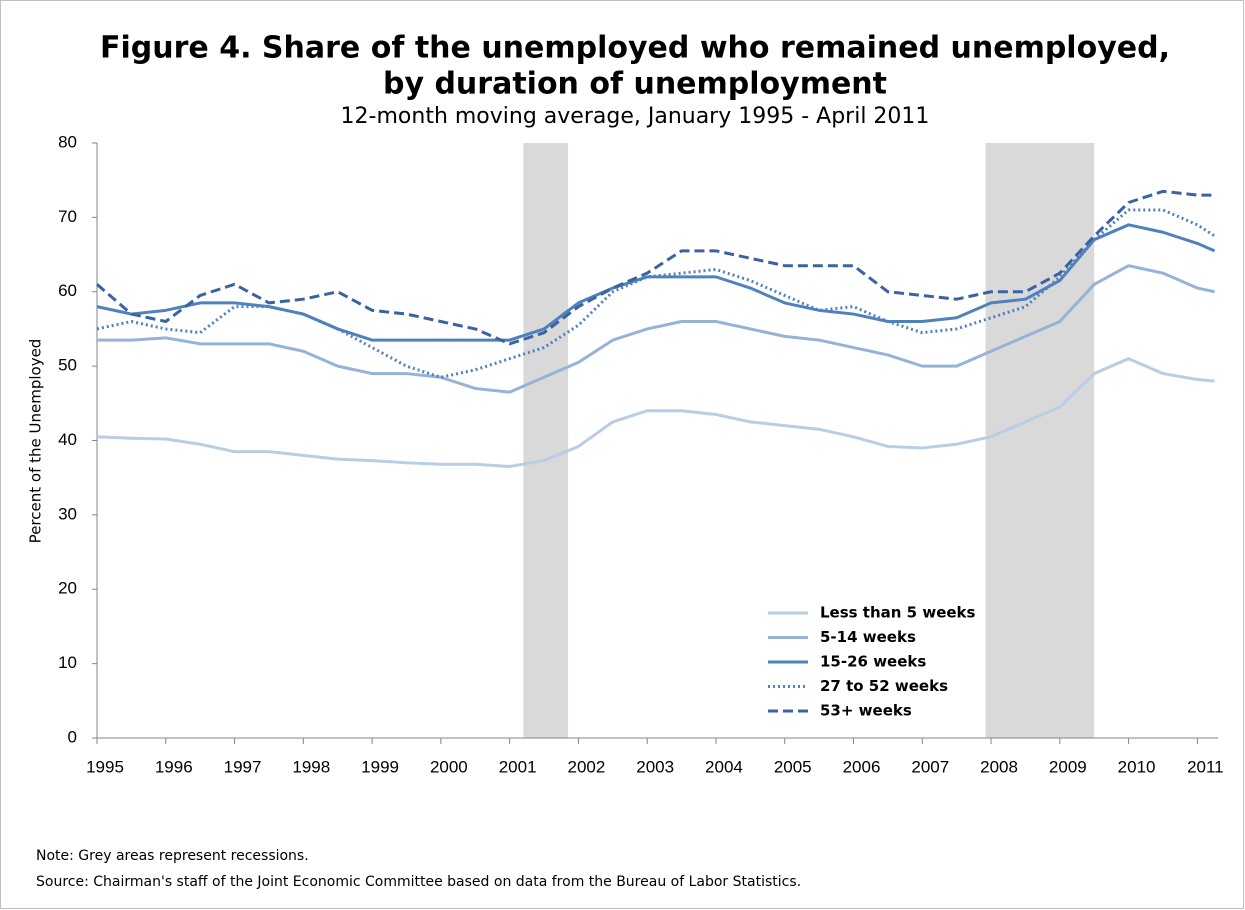 Image resolution: width=1245 pixels, height=910 pixels. I want to click on x-tick-label: 2006, so click(862, 766).